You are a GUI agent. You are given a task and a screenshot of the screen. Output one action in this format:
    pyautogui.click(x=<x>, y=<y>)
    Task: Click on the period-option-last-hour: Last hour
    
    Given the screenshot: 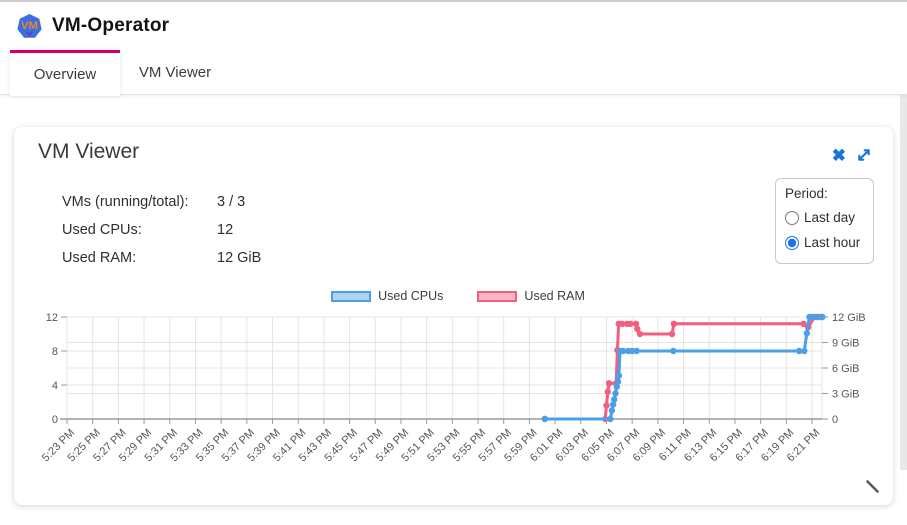 What is the action you would take?
    pyautogui.click(x=824, y=242)
    